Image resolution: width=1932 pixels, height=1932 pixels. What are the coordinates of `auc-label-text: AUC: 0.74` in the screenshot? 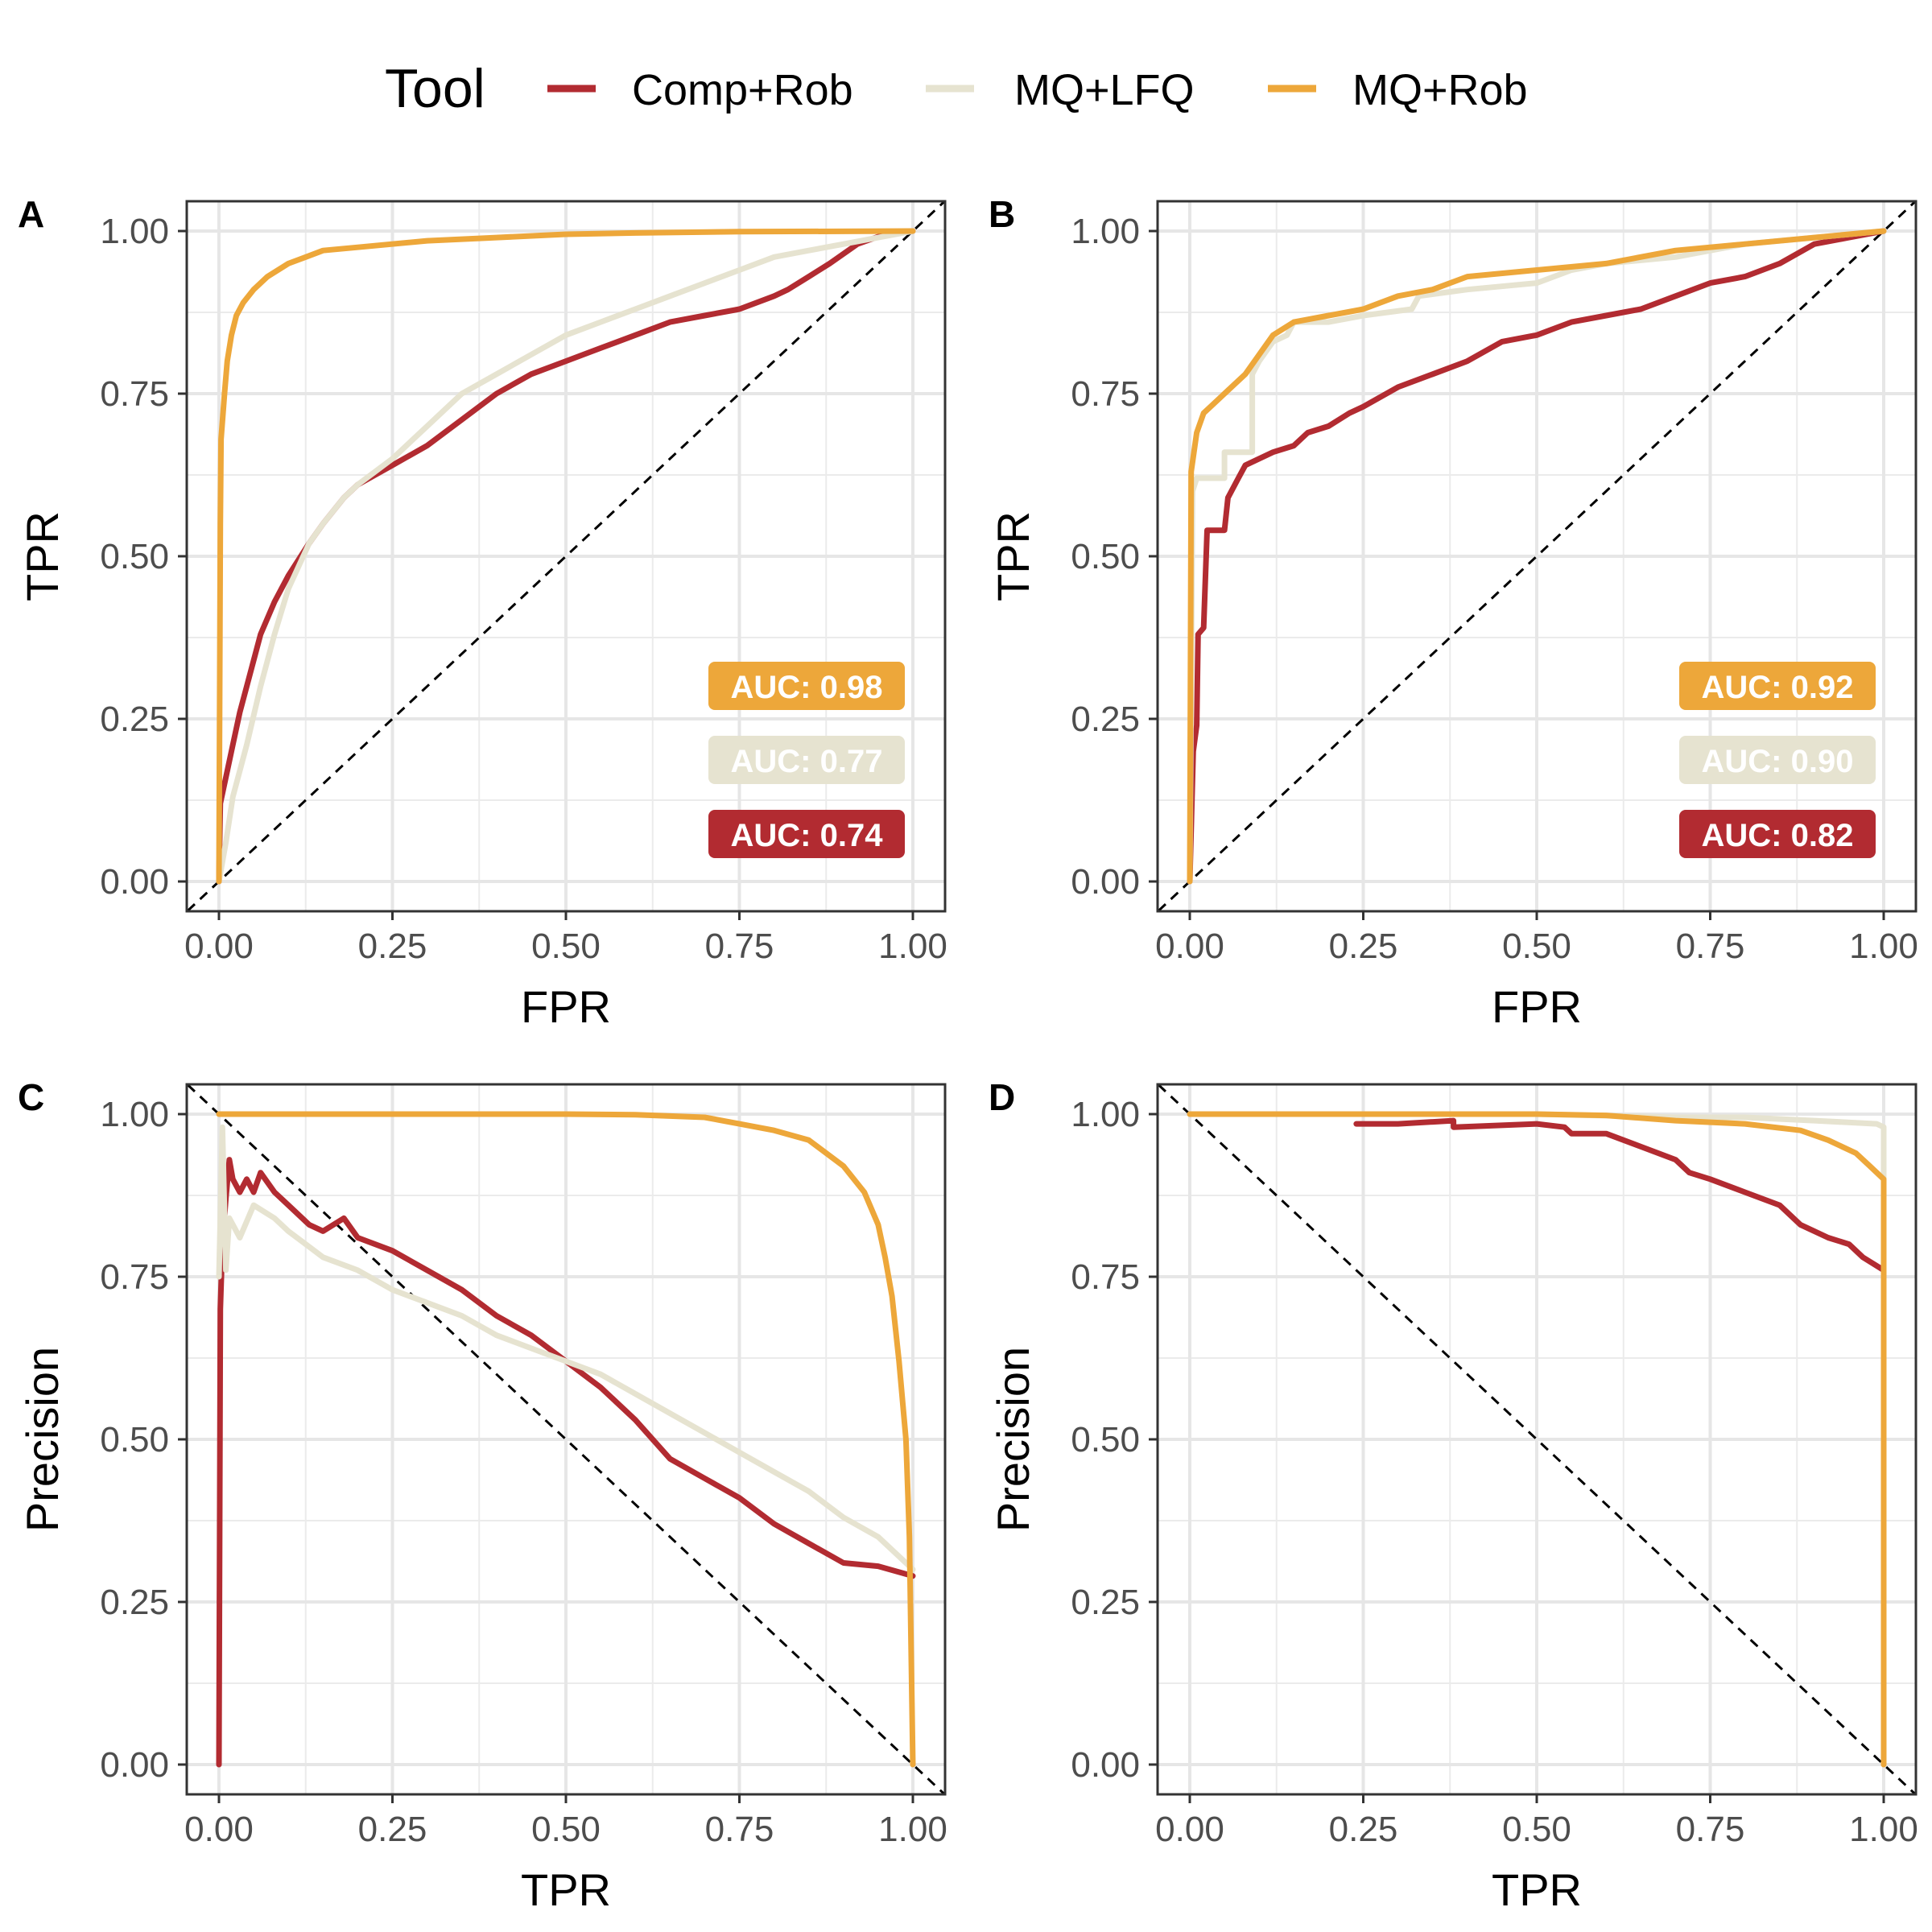 It's located at (807, 835).